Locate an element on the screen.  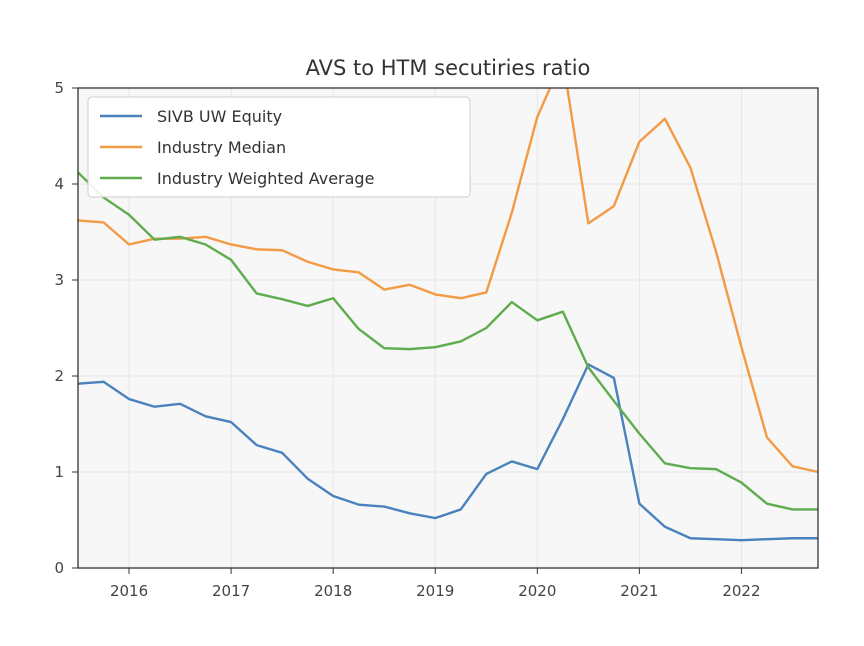
y-tick-label: 0 is located at coordinates (59, 568).